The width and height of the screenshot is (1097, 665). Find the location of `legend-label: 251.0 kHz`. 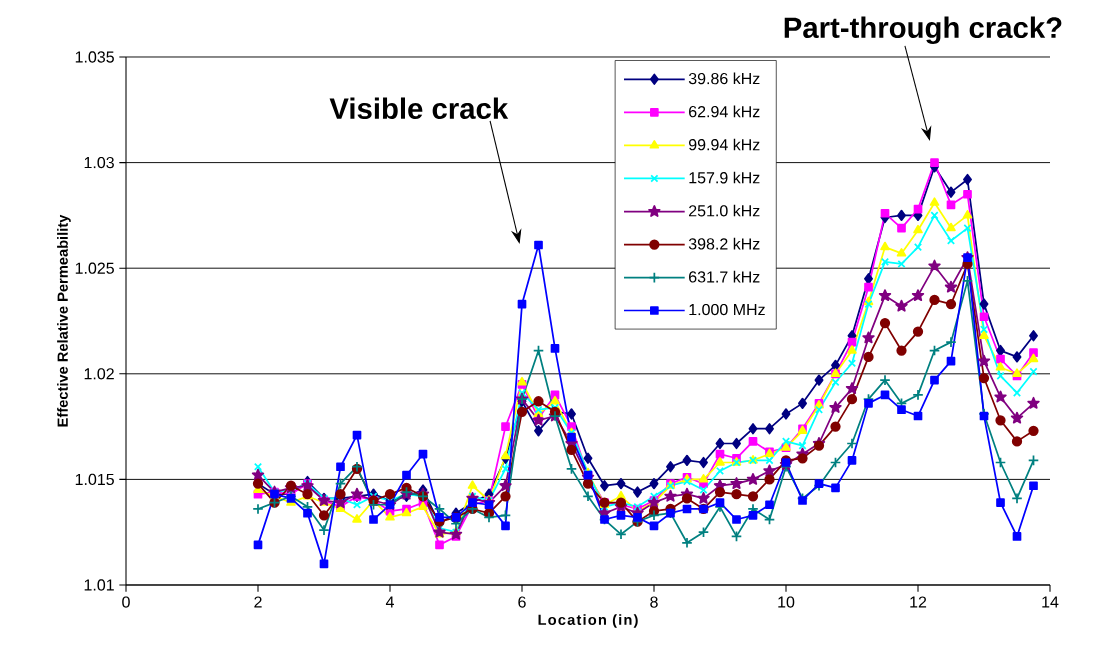

legend-label: 251.0 kHz is located at coordinates (724, 210).